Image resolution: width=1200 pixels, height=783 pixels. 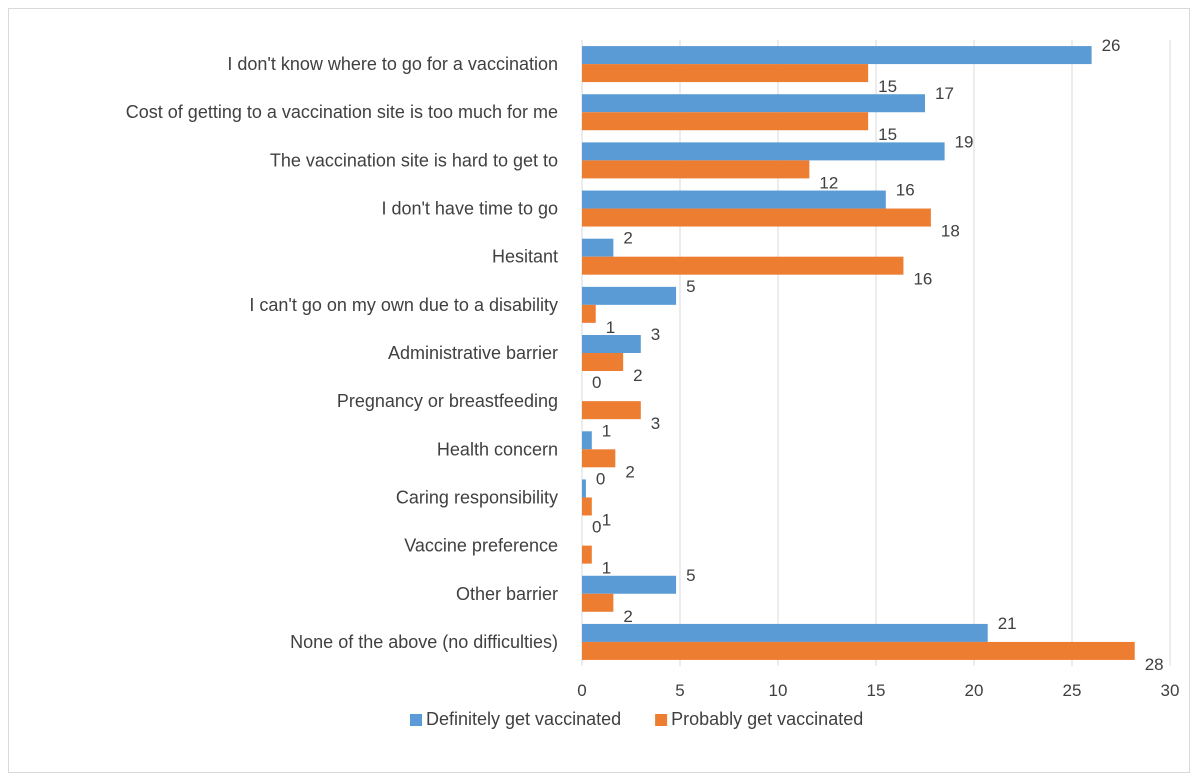 I want to click on x-tick-label: 25, so click(x=1072, y=690).